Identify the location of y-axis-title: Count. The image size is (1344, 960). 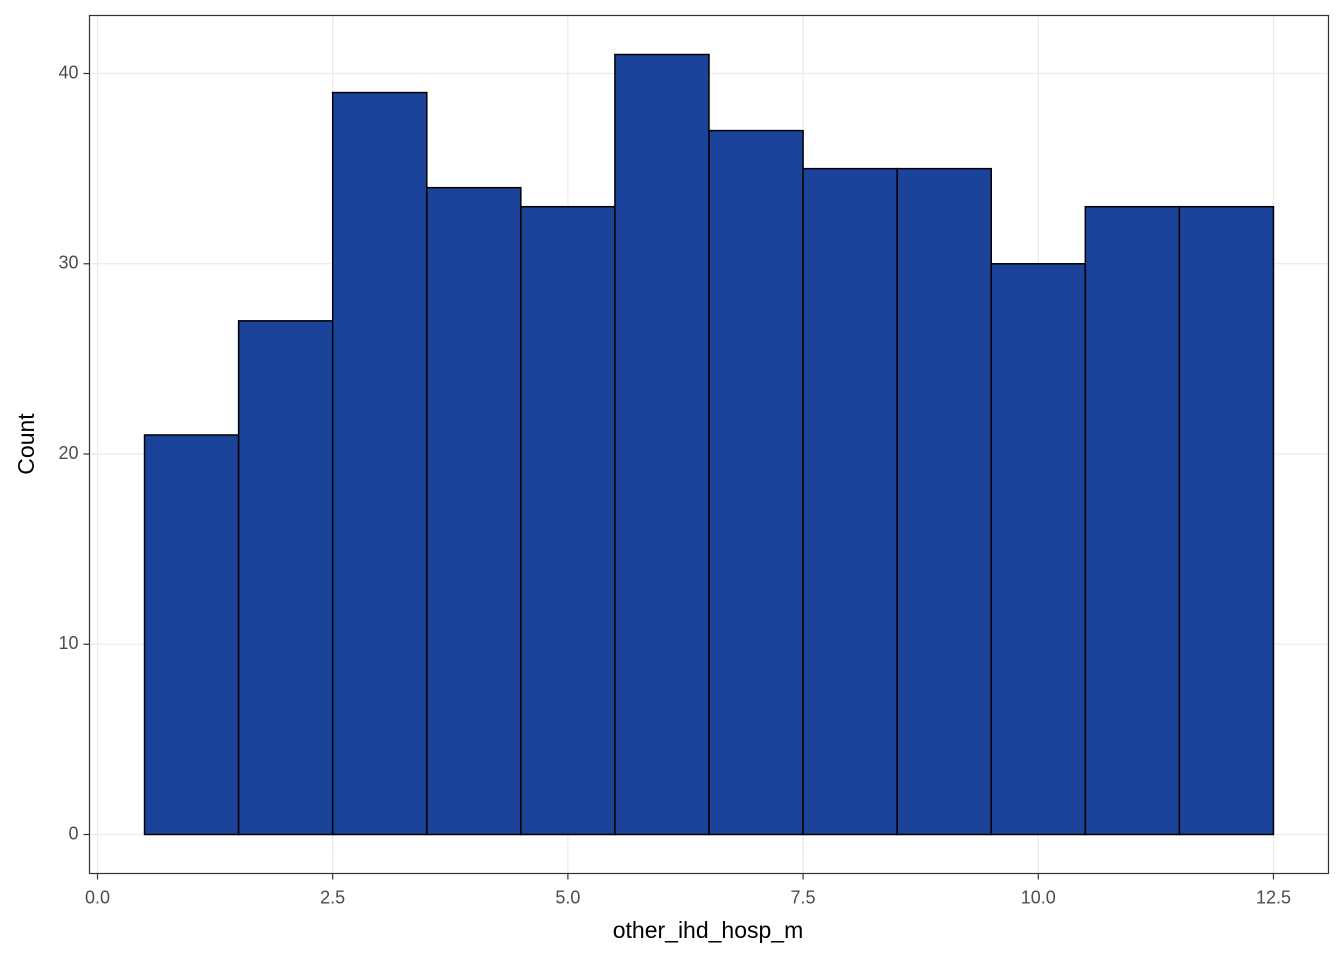
(26, 444).